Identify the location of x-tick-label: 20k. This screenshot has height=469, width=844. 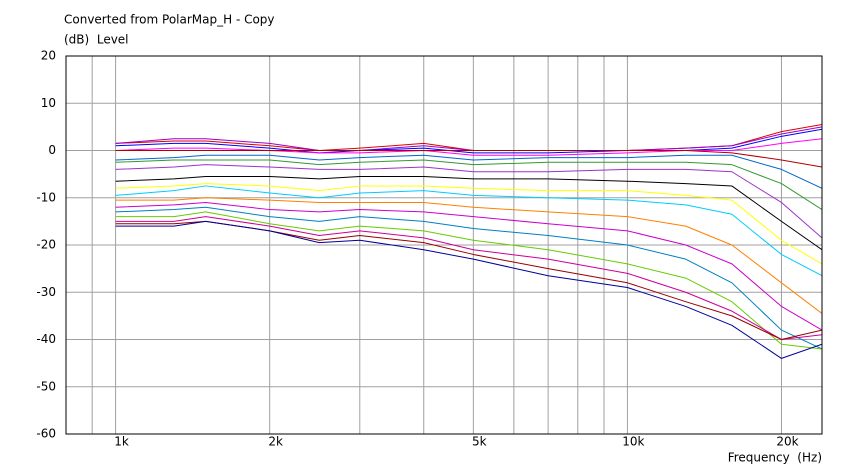
(787, 442).